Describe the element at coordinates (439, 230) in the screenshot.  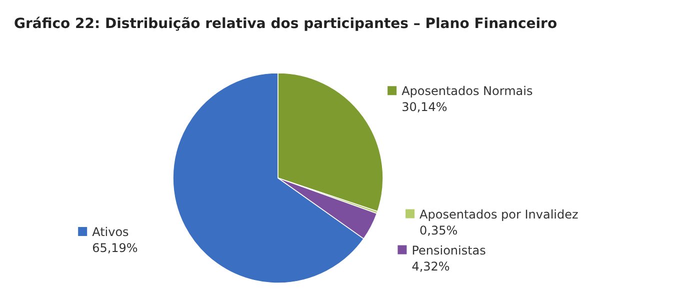
I see `data-label: 0,35%` at that location.